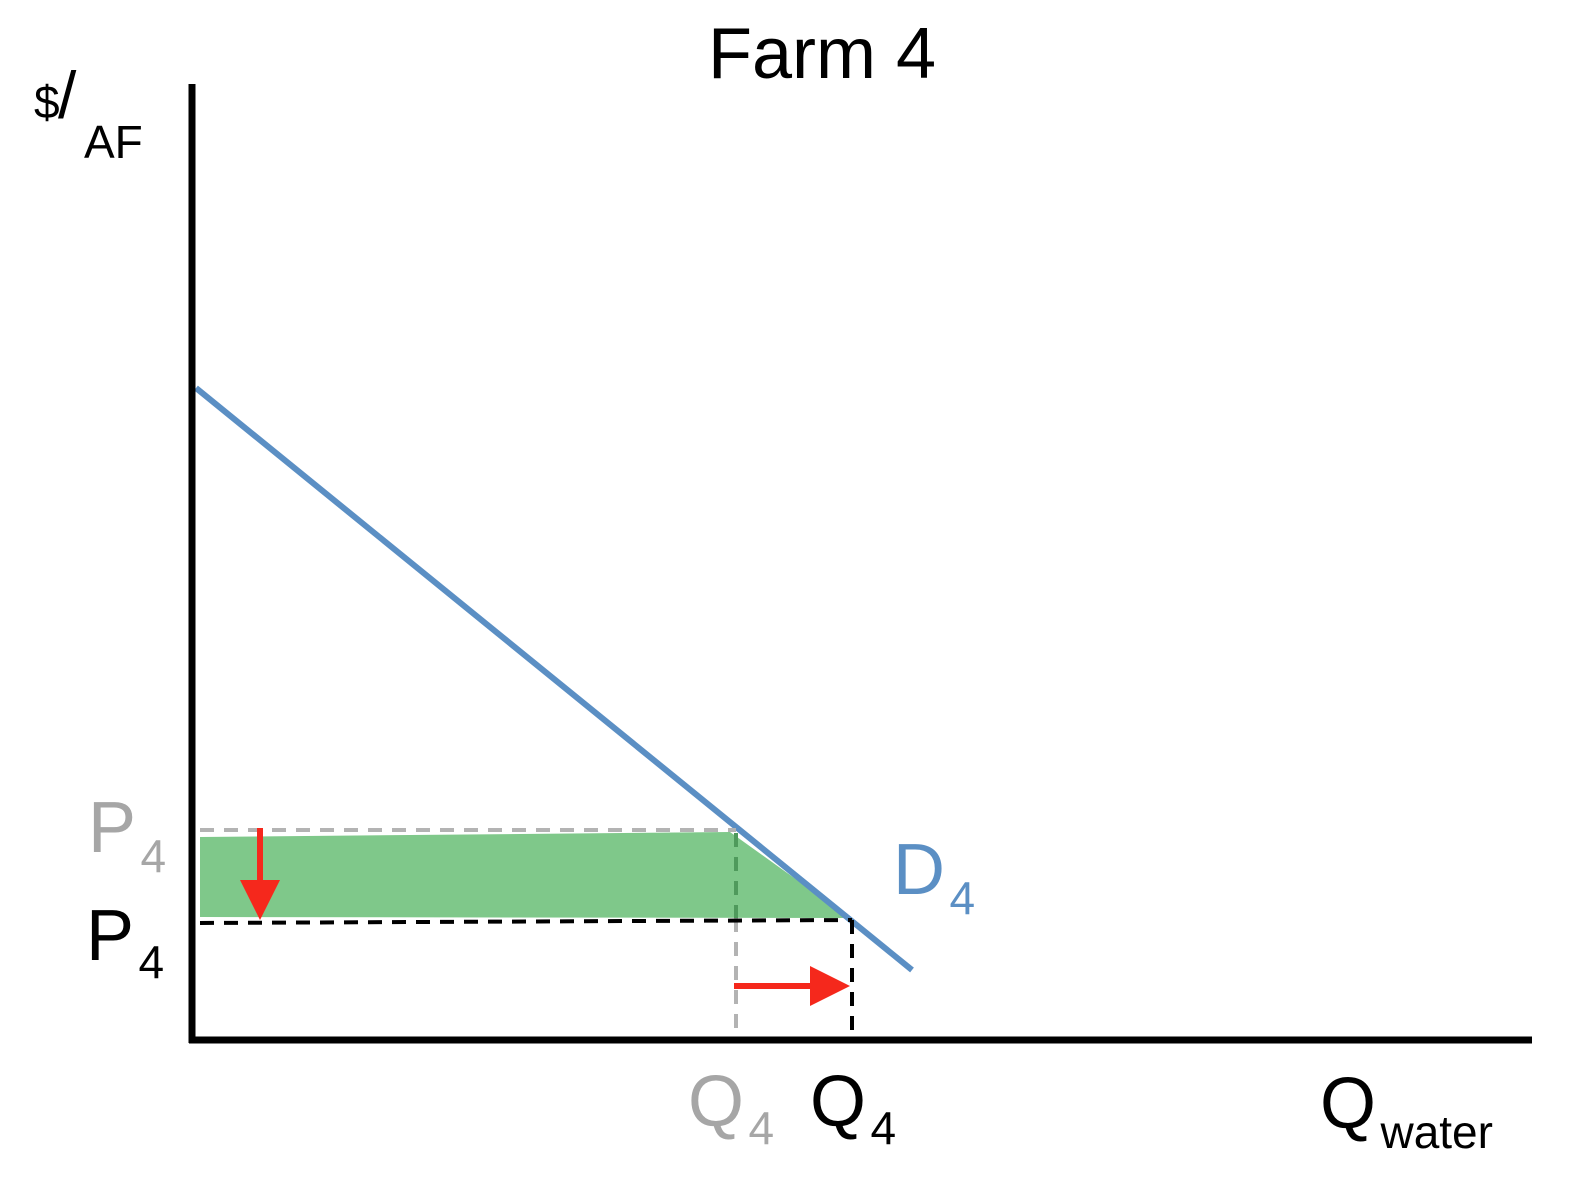 The height and width of the screenshot is (1180, 1574). What do you see at coordinates (112, 828) in the screenshot?
I see `old-price-label-main: P` at bounding box center [112, 828].